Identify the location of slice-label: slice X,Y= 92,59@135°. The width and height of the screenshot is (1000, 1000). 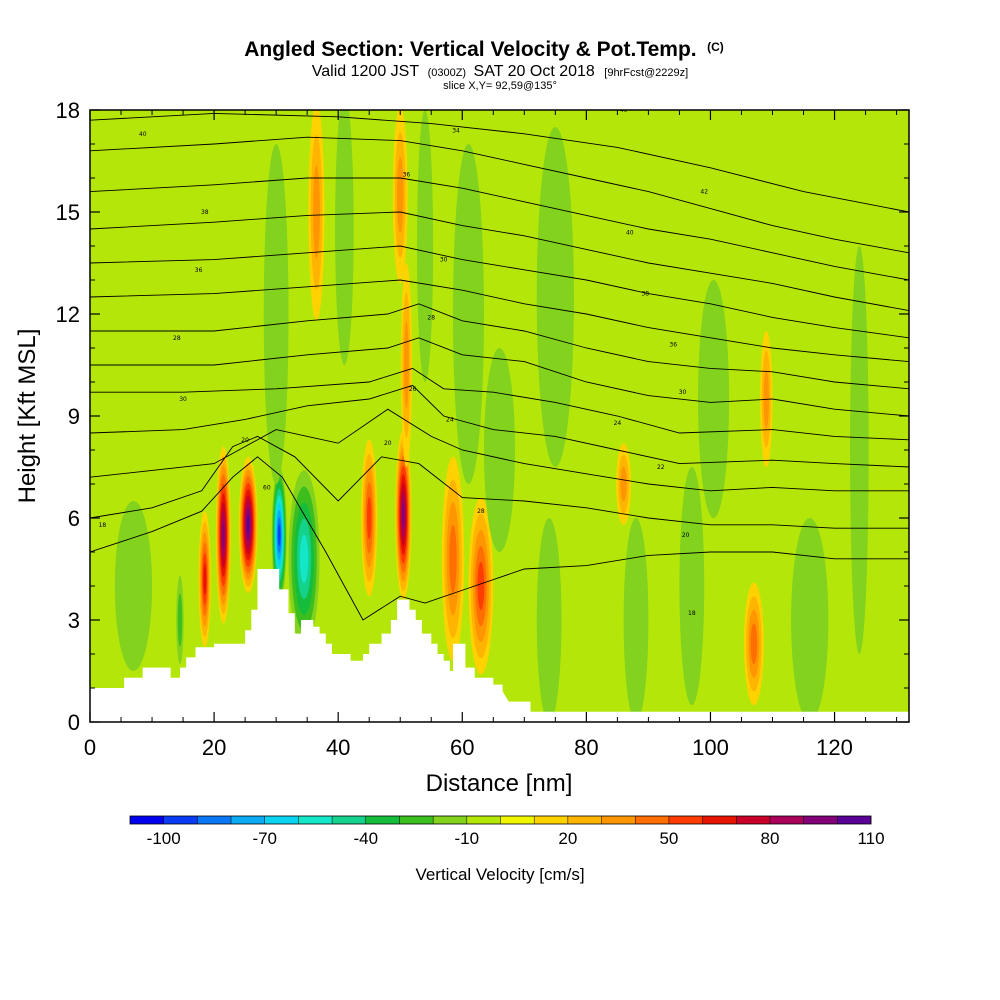
(500, 86).